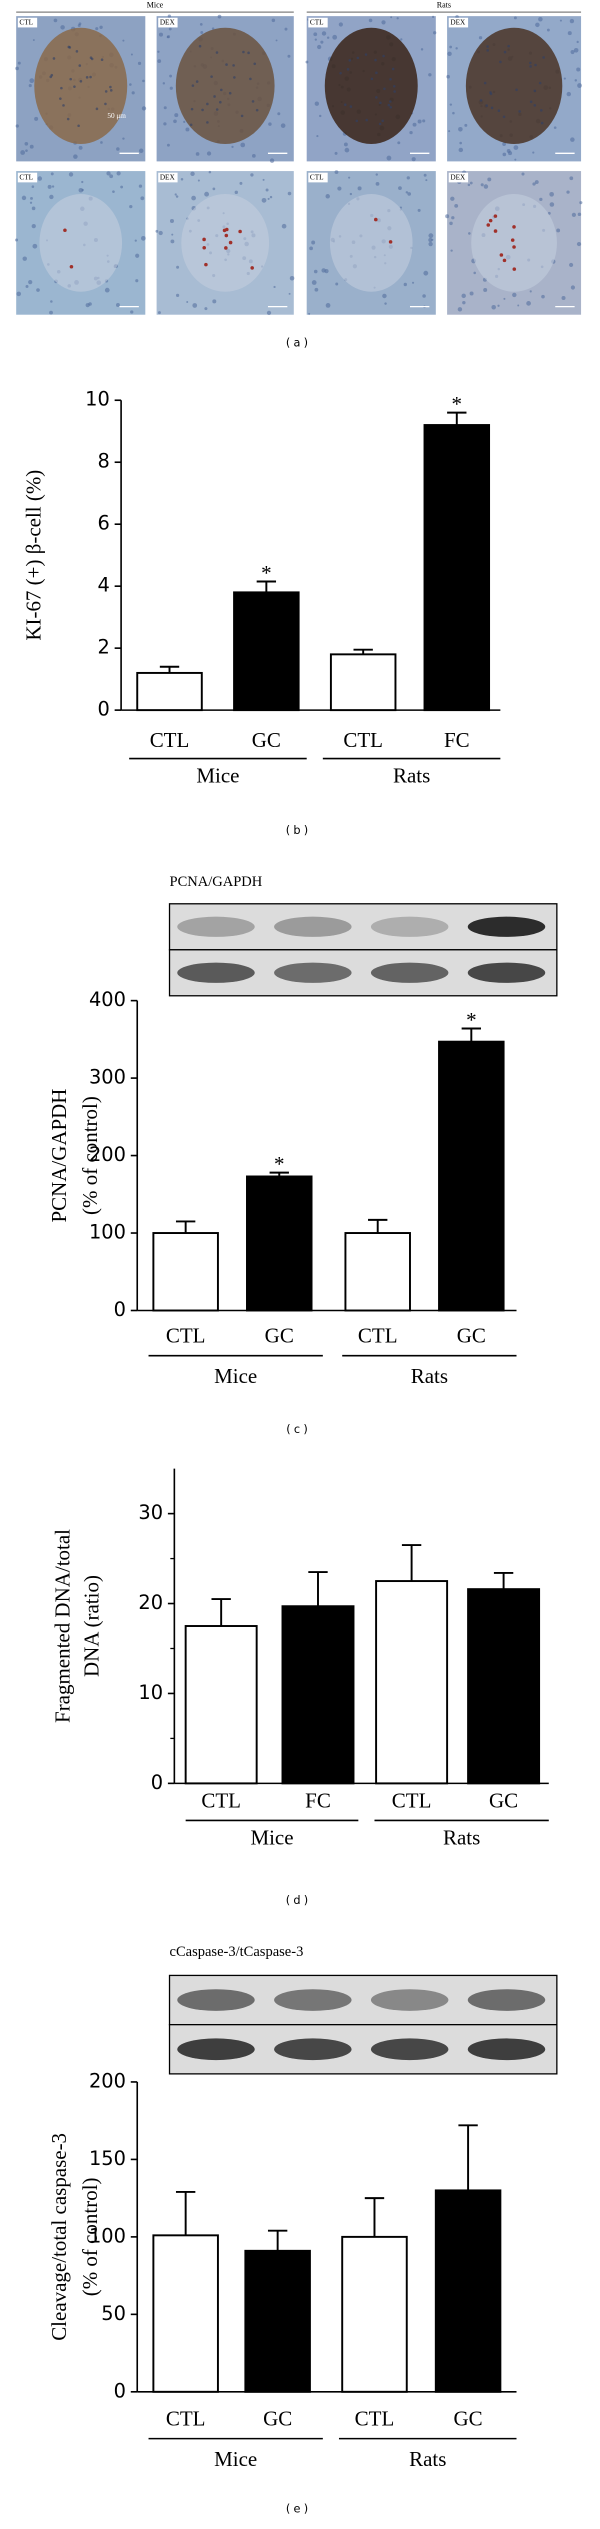 The width and height of the screenshot is (600, 2529). What do you see at coordinates (318, 1801) in the screenshot?
I see `x-tick-label: FC` at bounding box center [318, 1801].